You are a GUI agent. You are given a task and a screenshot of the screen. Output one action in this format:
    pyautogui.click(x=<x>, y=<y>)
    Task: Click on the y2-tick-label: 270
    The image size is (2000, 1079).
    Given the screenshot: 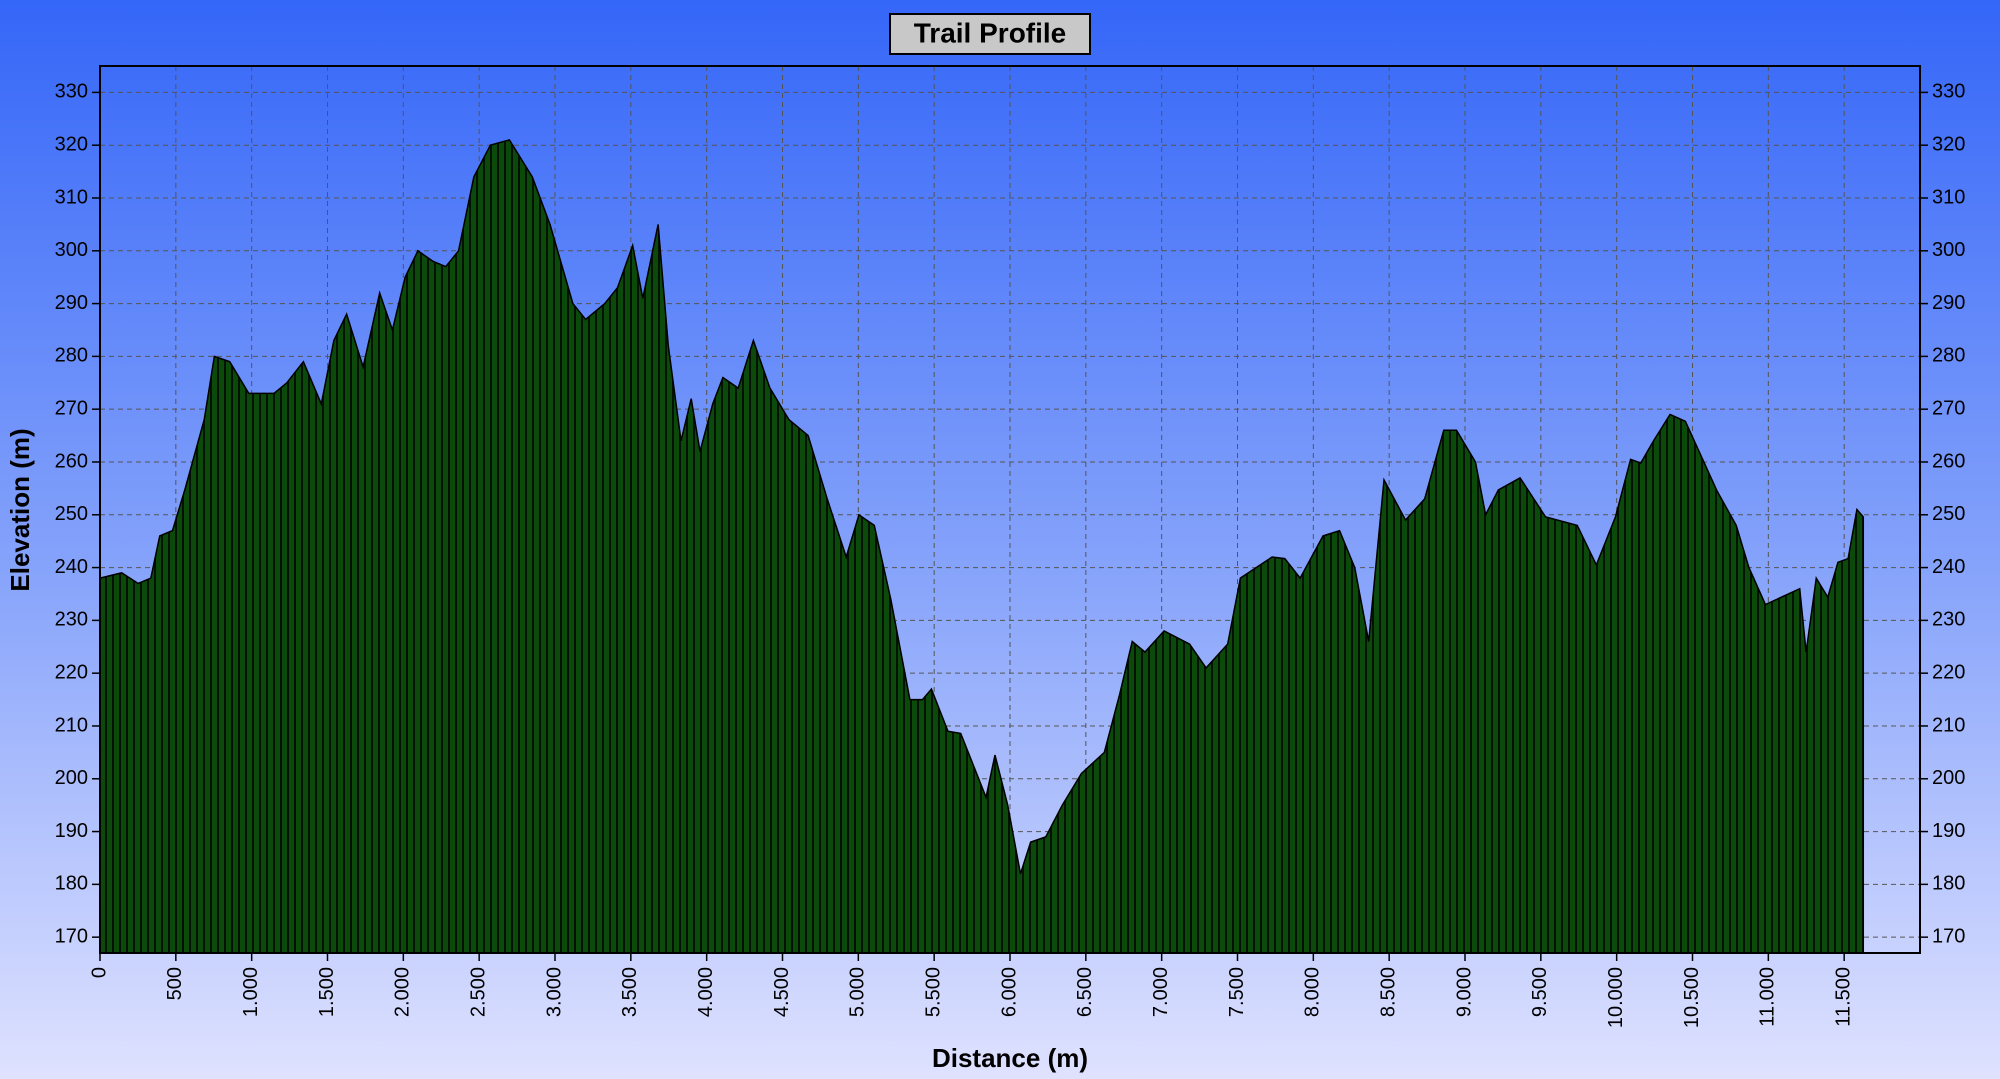 What is the action you would take?
    pyautogui.click(x=1948, y=408)
    